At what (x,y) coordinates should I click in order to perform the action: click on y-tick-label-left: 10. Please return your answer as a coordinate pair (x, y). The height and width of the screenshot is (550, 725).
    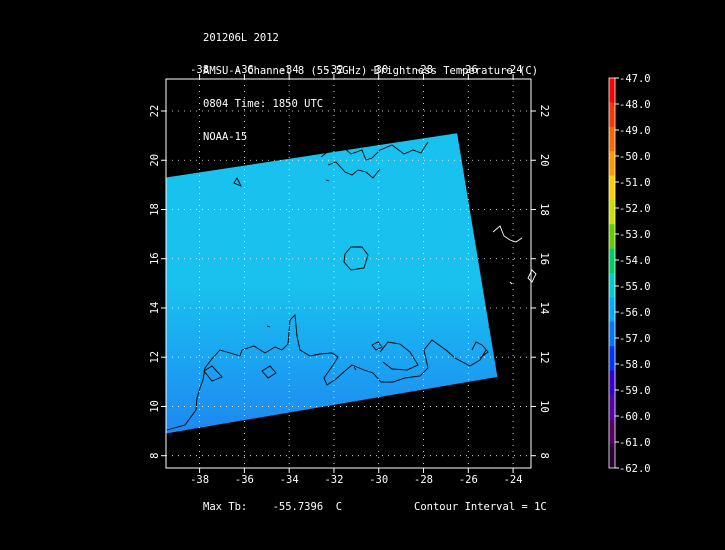
    Looking at the image, I should click on (155, 406).